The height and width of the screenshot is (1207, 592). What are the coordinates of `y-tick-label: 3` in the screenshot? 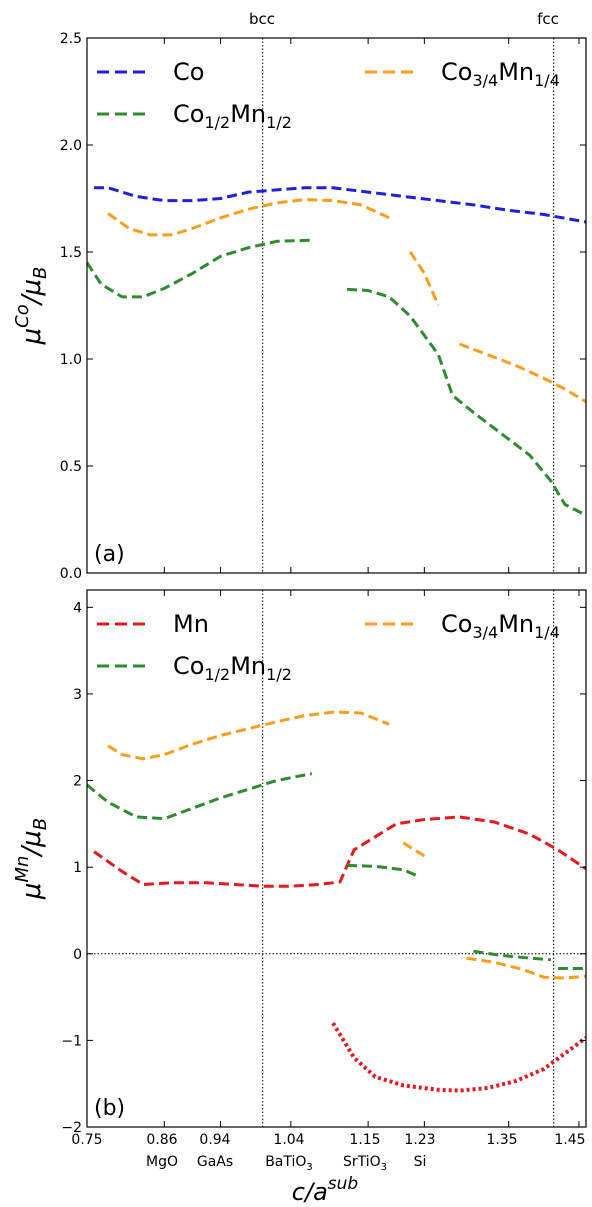 It's located at (77, 695).